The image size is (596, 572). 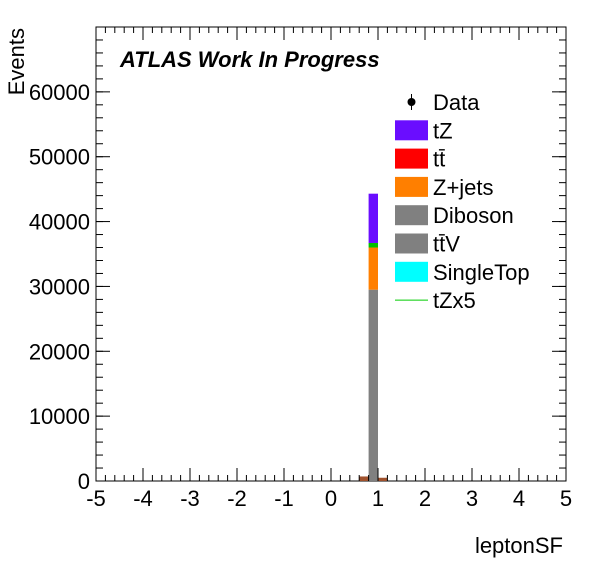 I want to click on y-tick-label: 0, so click(x=84, y=481).